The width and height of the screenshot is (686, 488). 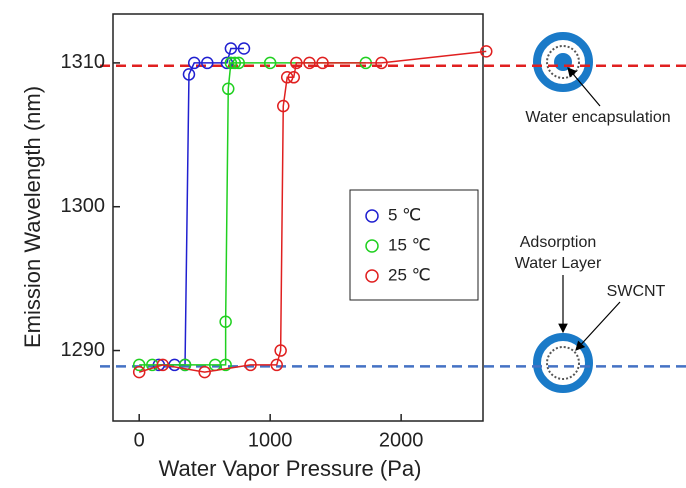 What do you see at coordinates (139, 440) in the screenshot?
I see `x-tick-label: 0` at bounding box center [139, 440].